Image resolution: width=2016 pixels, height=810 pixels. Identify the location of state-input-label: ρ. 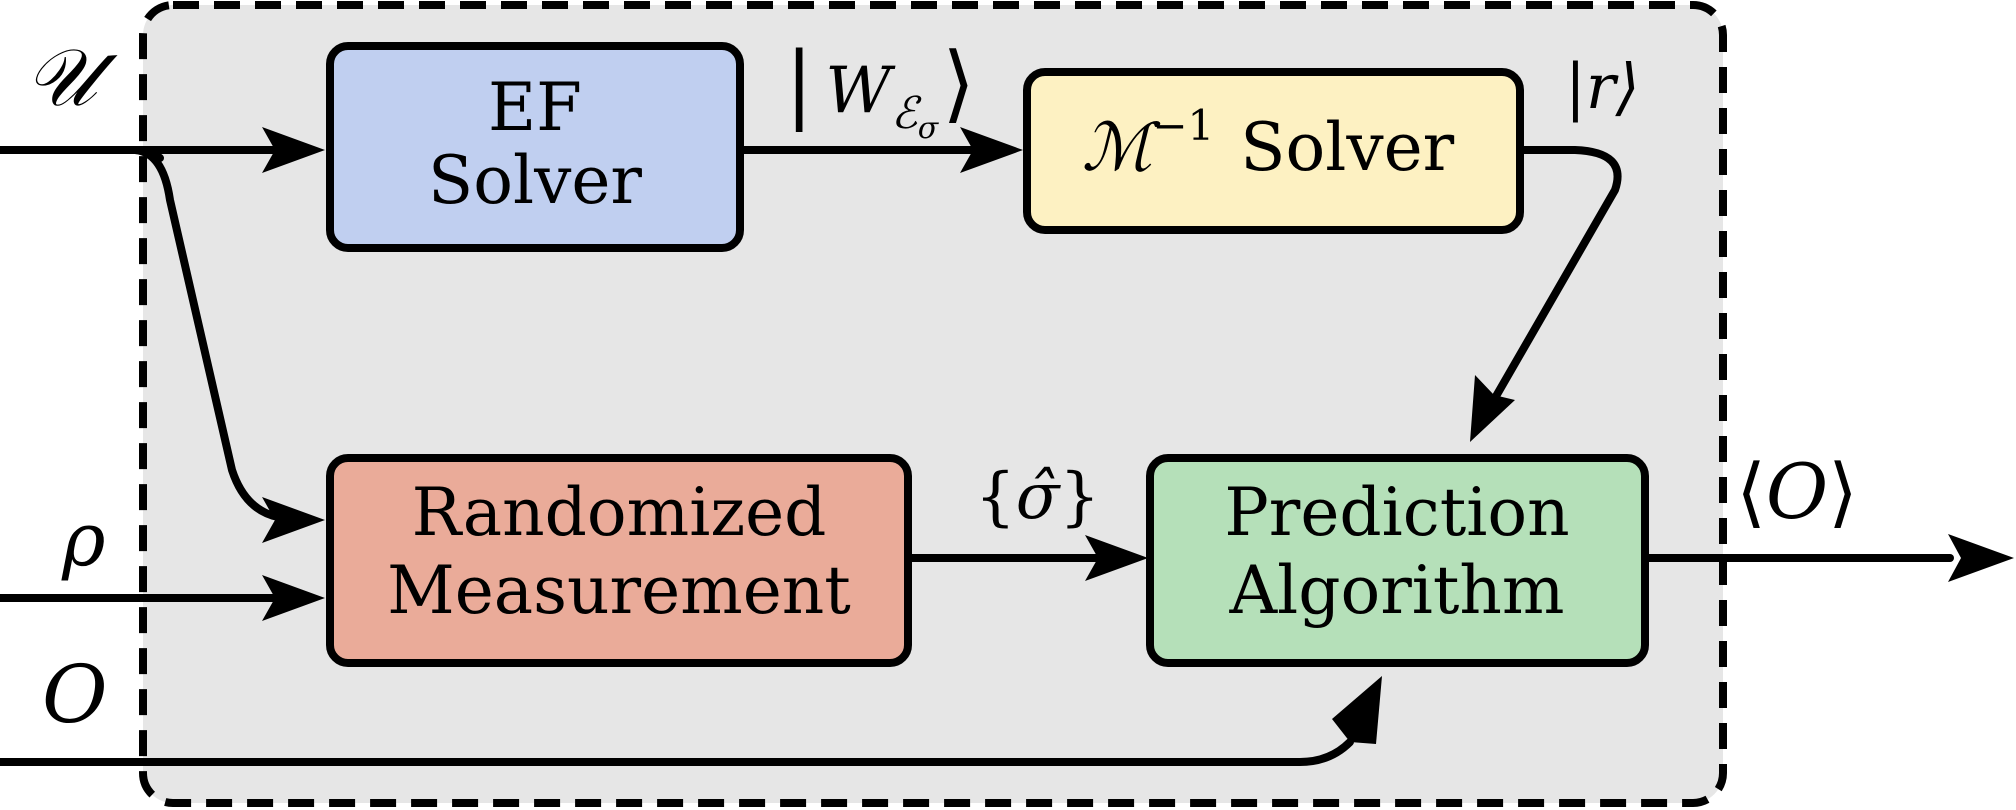
(83, 540).